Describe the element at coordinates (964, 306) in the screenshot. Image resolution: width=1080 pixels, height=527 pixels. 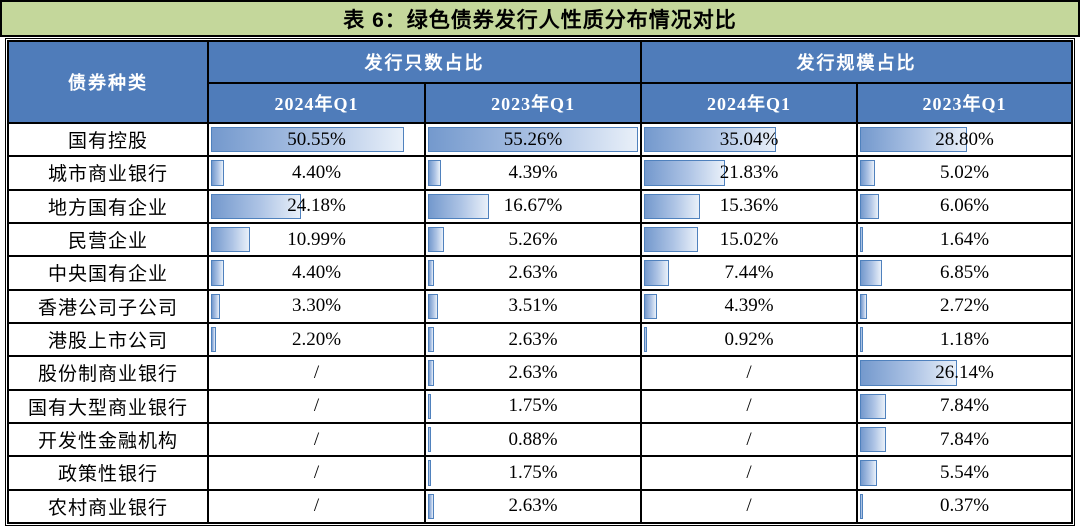
I see `value-cell: 2.72%` at that location.